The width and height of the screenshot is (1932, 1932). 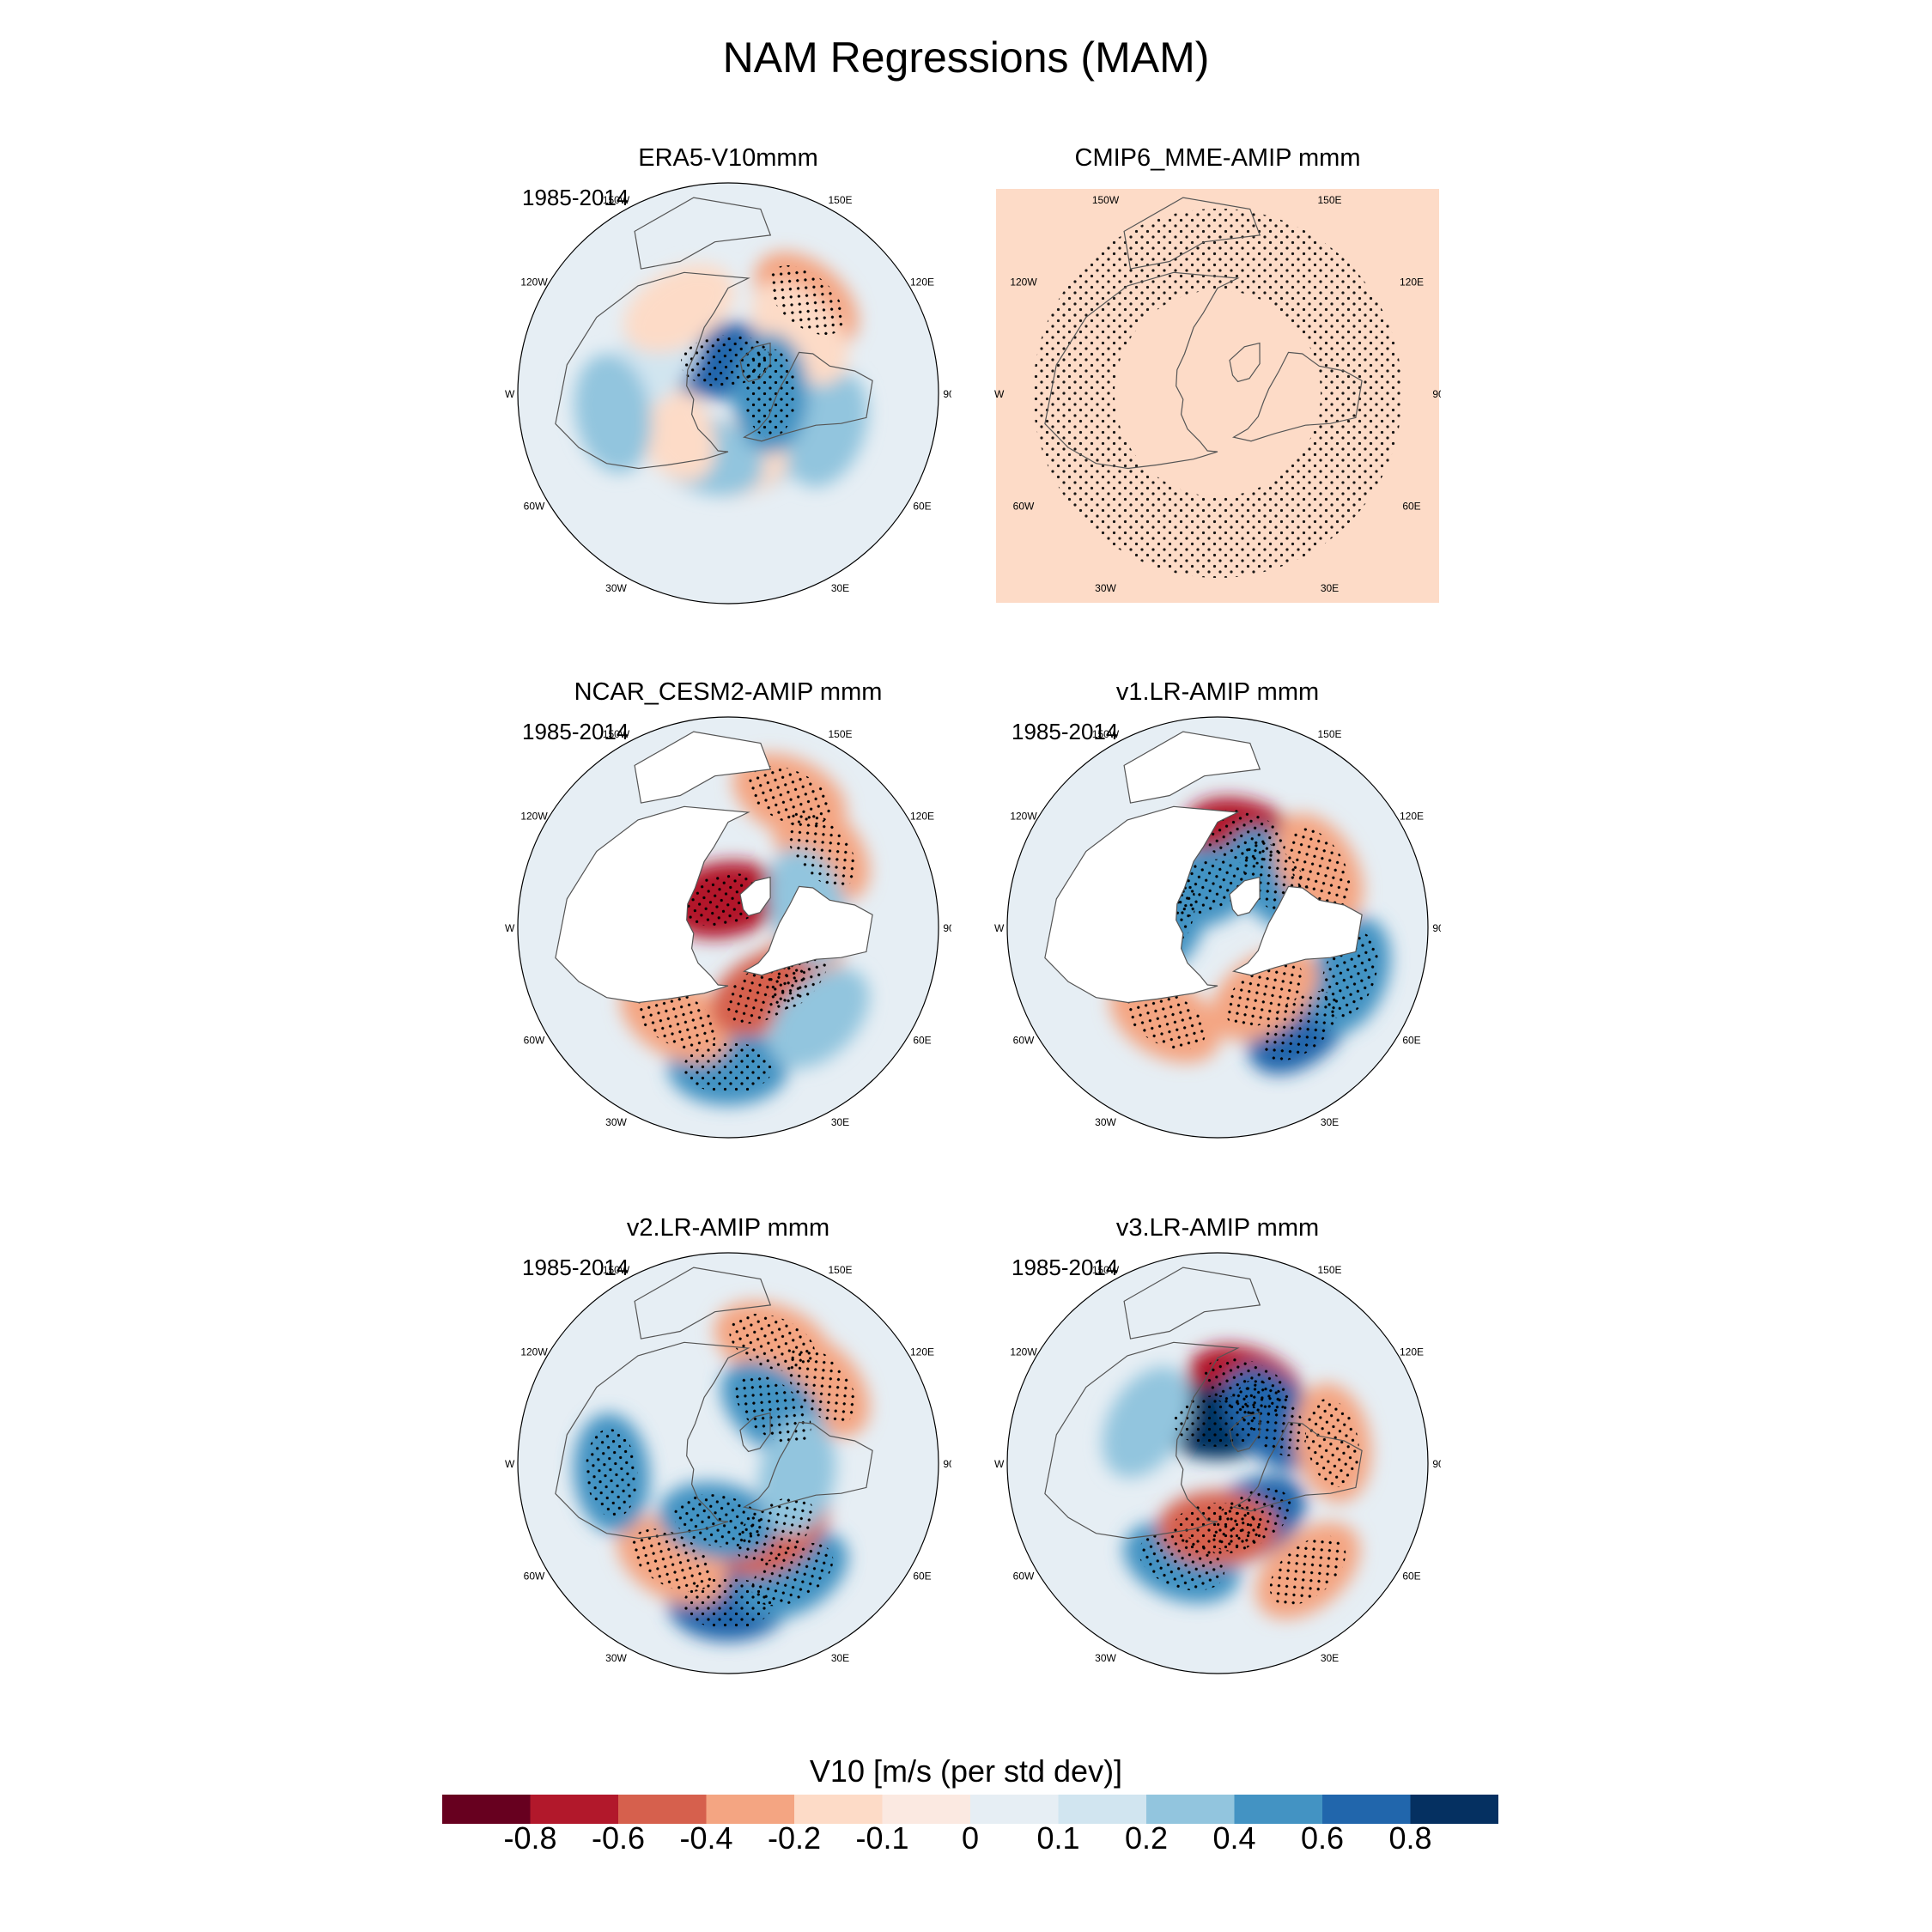 What do you see at coordinates (1146, 1838) in the screenshot?
I see `colorbar-tick-label: 0.2` at bounding box center [1146, 1838].